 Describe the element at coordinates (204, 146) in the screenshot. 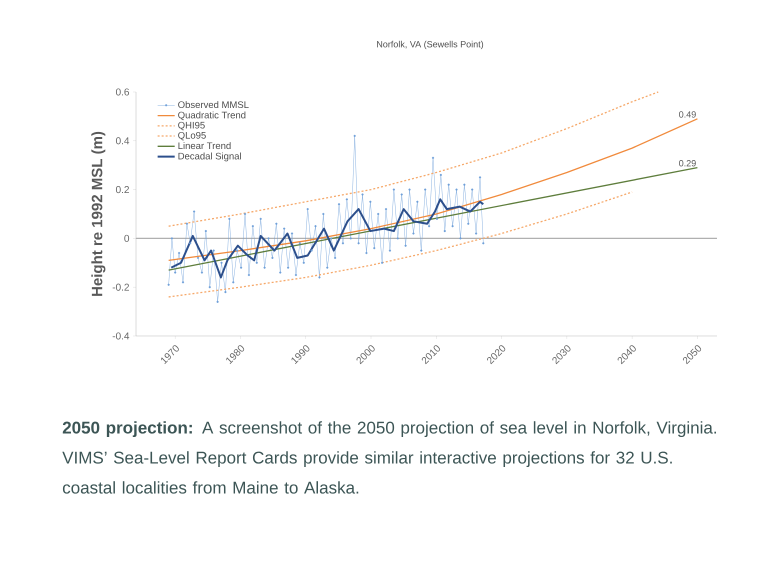

I see `legend-label: Linear Trend` at that location.